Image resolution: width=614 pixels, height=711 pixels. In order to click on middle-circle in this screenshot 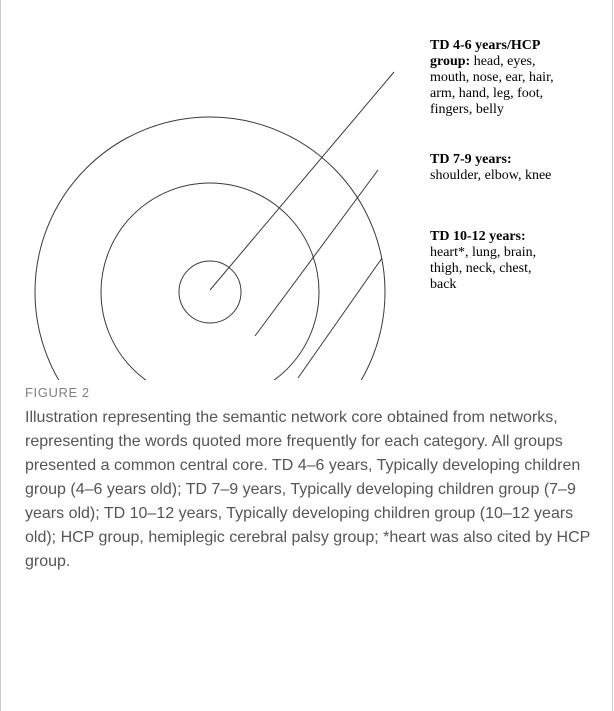, I will do `click(210, 281)`.